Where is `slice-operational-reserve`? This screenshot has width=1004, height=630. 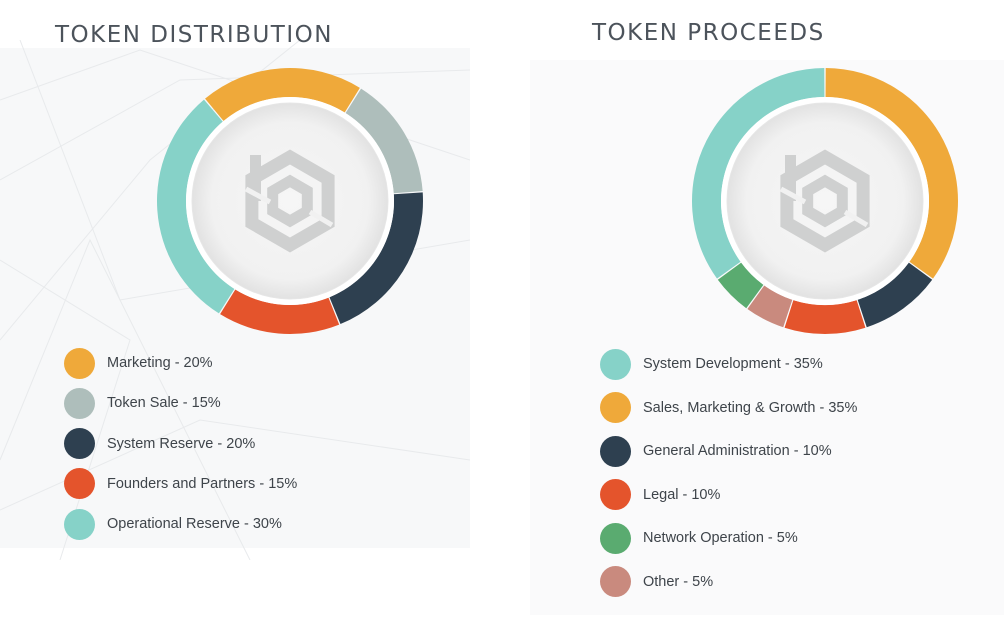
slice-operational-reserve is located at coordinates (196, 206).